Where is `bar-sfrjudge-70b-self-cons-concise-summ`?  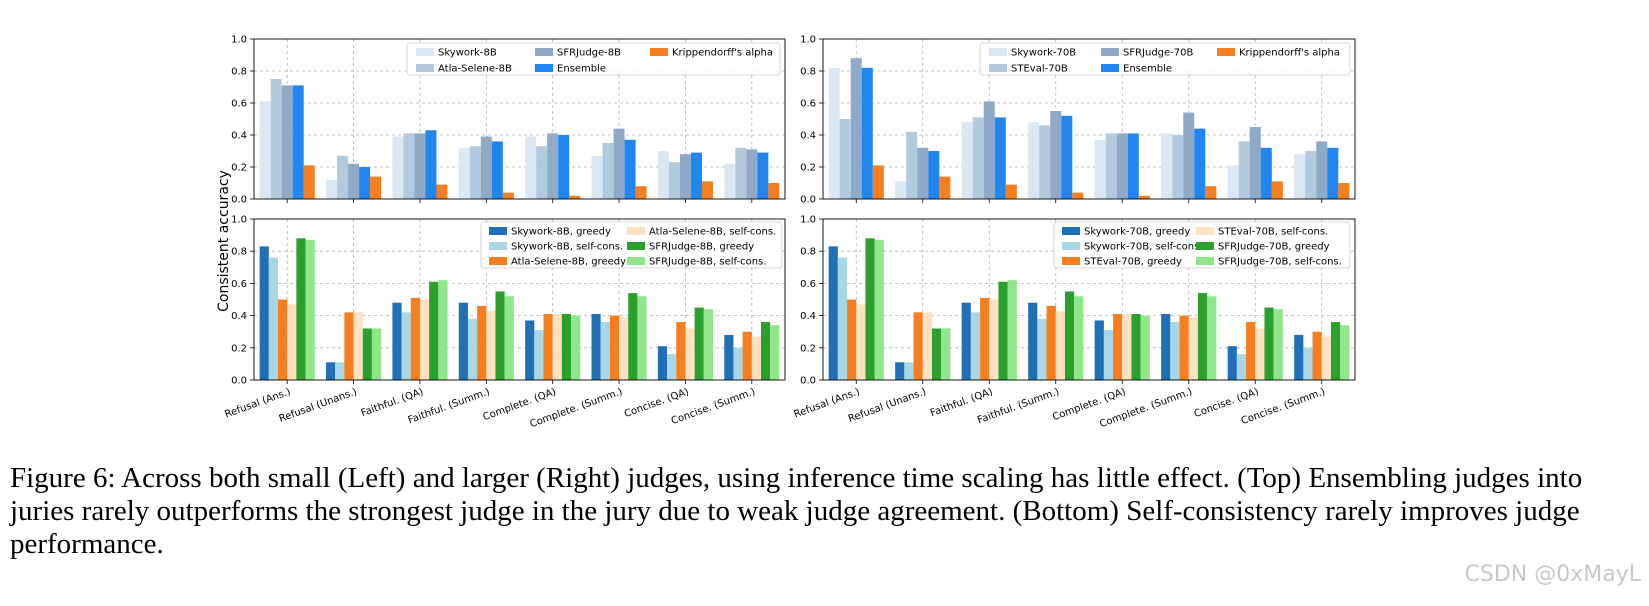 bar-sfrjudge-70b-self-cons-concise-summ is located at coordinates (1345, 352).